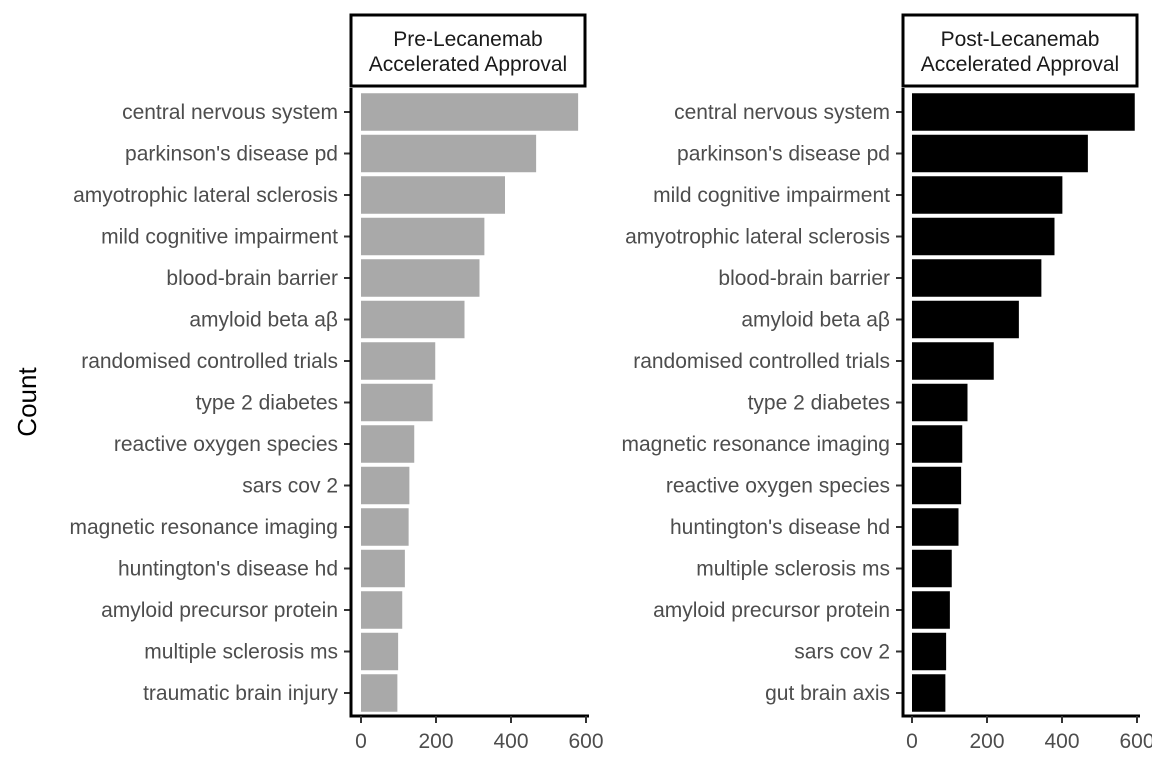 The width and height of the screenshot is (1152, 768). What do you see at coordinates (1020, 39) in the screenshot?
I see `facet-title-line: Post-Lecanemab` at bounding box center [1020, 39].